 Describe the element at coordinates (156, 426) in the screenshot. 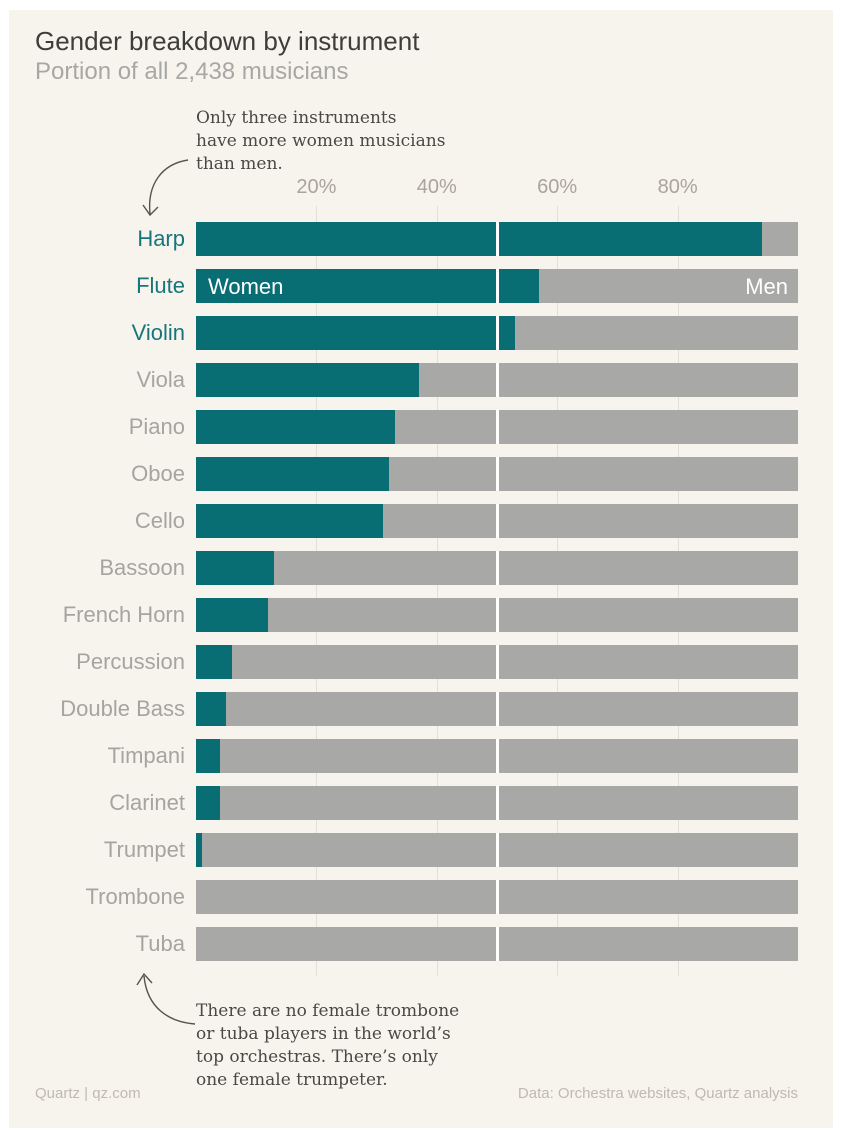

I see `instrument-label: Piano` at that location.